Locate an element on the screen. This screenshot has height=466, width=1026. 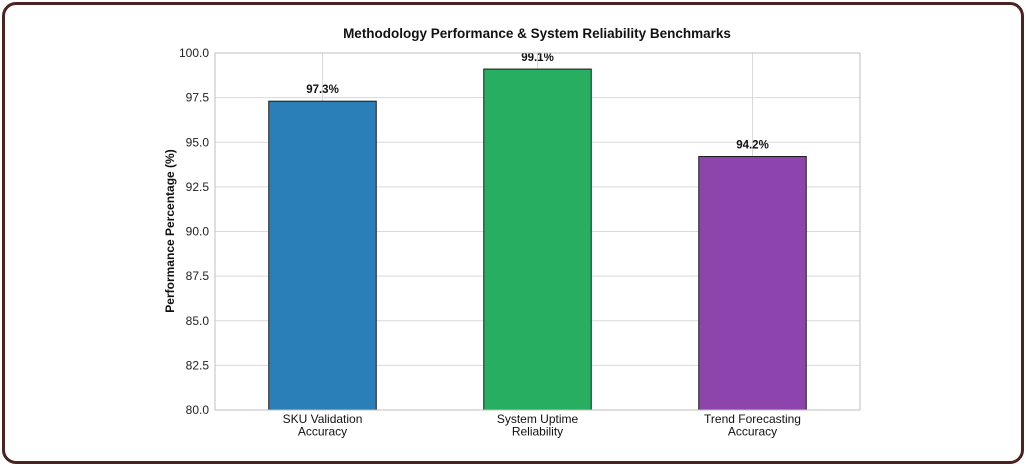
x-tick-label: Reliability is located at coordinates (537, 432).